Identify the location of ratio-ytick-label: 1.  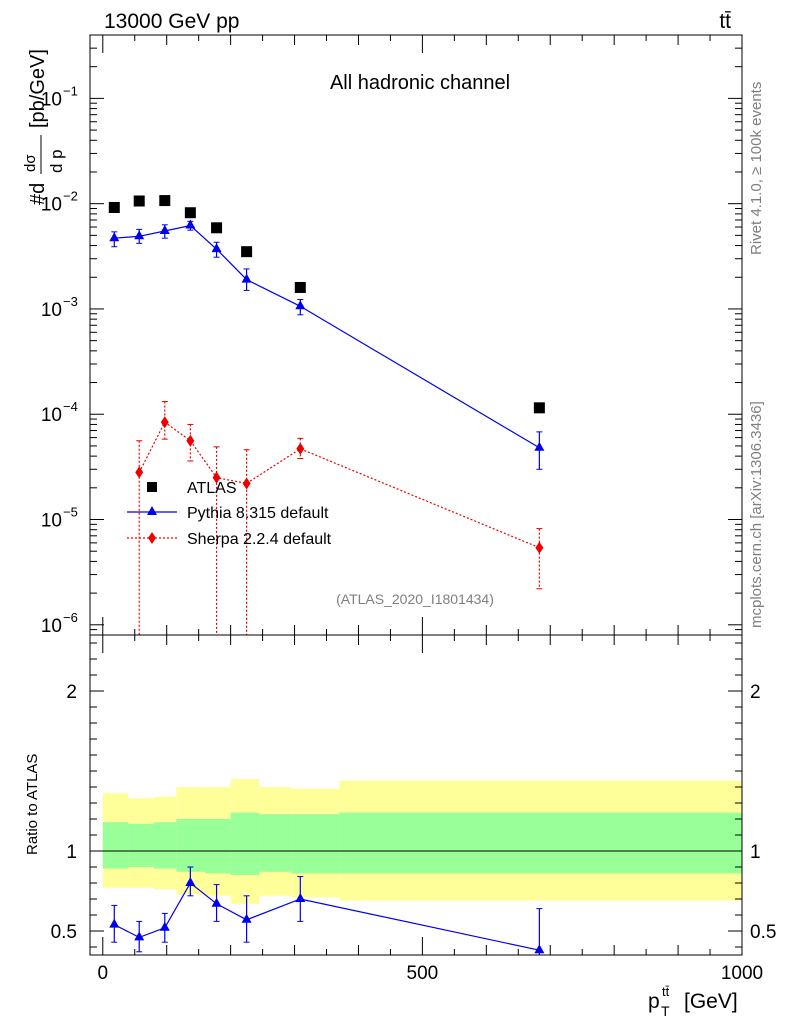
(71, 852).